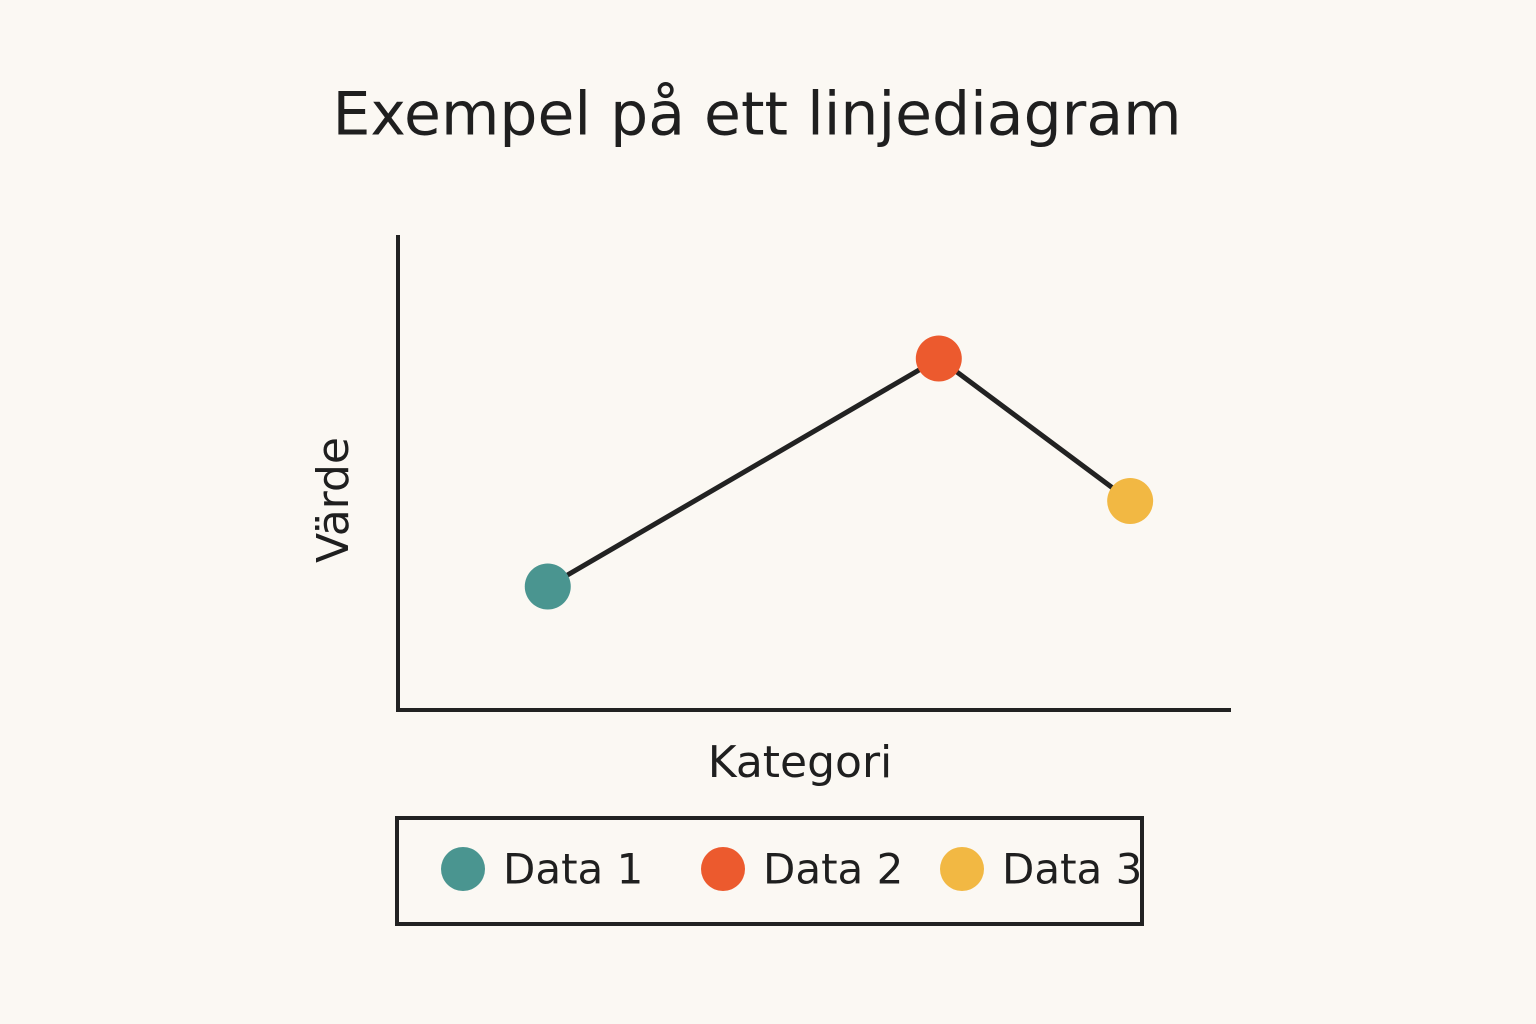 The width and height of the screenshot is (1536, 1024). I want to click on y-axis-label: Värde, so click(333, 500).